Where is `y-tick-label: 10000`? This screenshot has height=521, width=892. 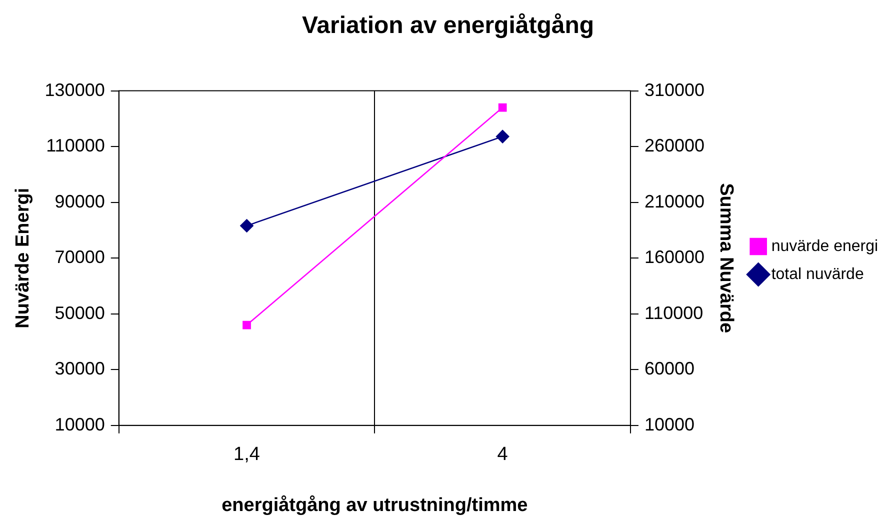
y-tick-label: 10000 is located at coordinates (79, 424).